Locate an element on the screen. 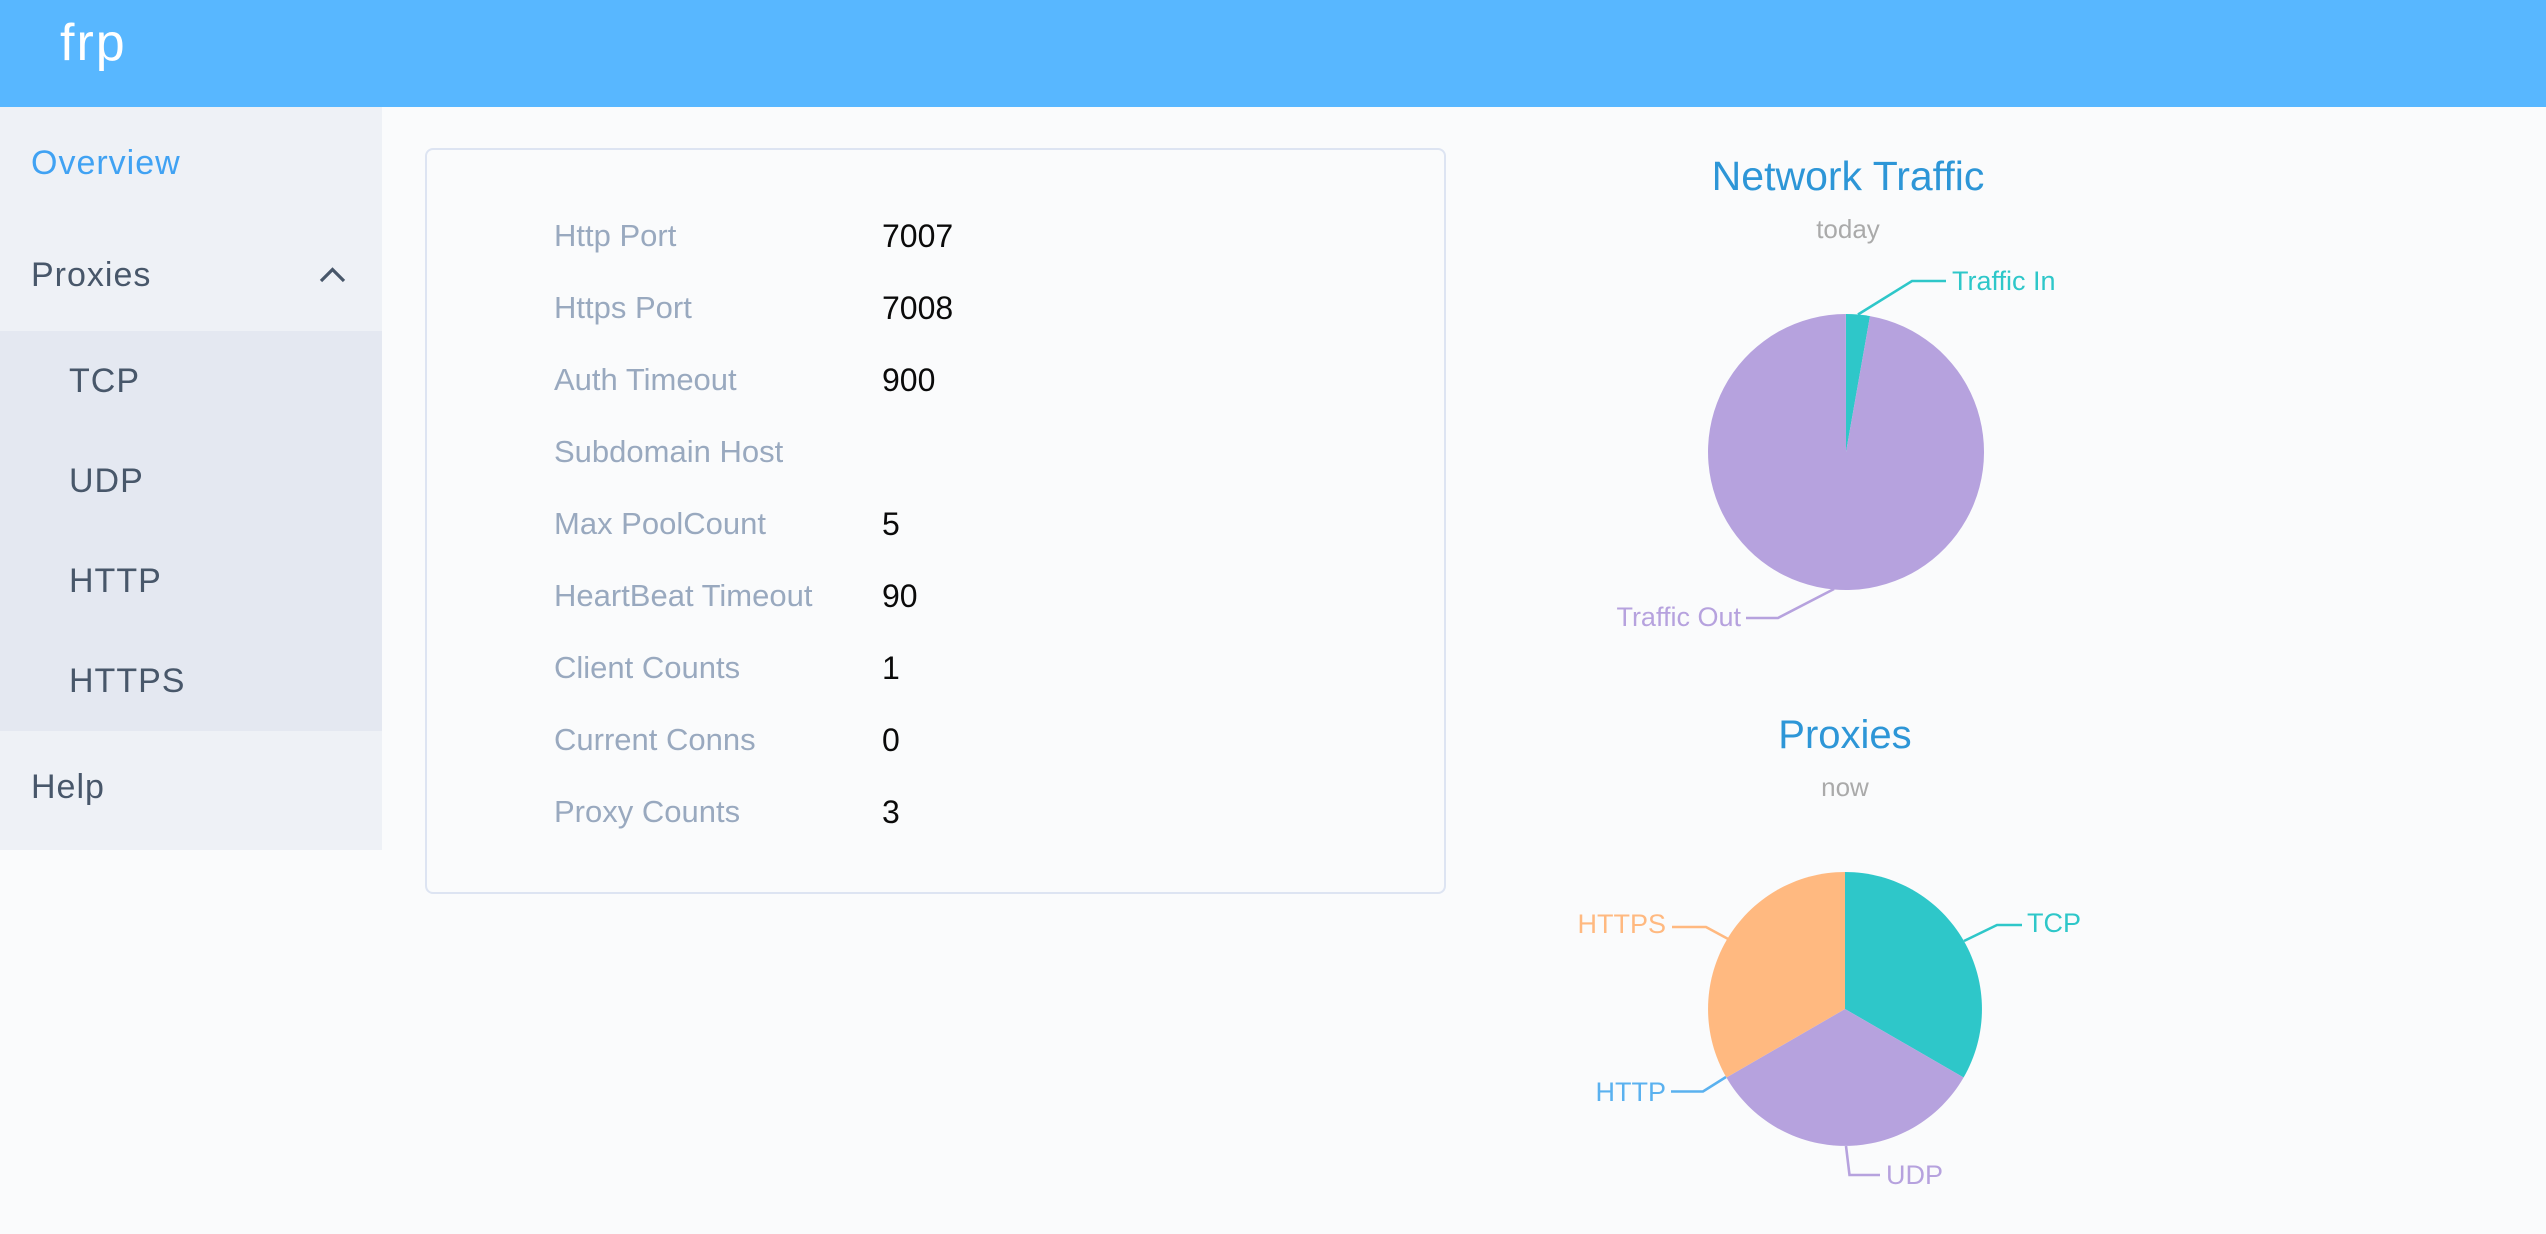  svg-text: UDP is located at coordinates (1914, 1175).